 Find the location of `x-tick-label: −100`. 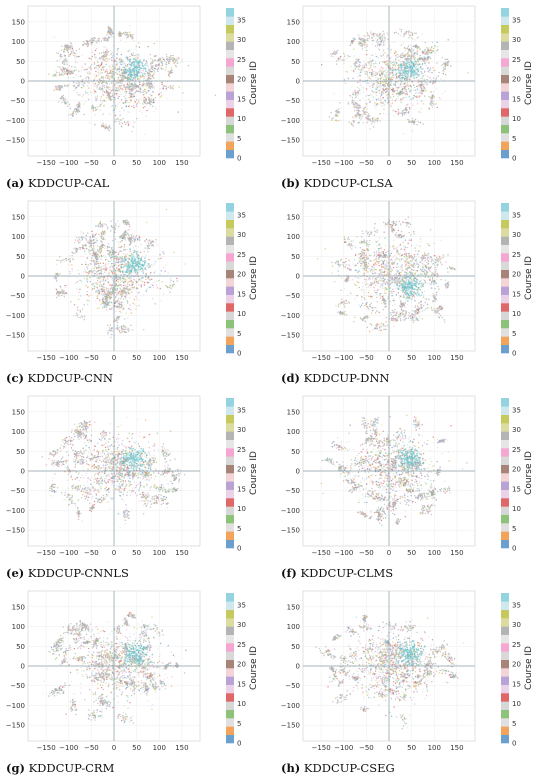

x-tick-label: −100 is located at coordinates (343, 163).